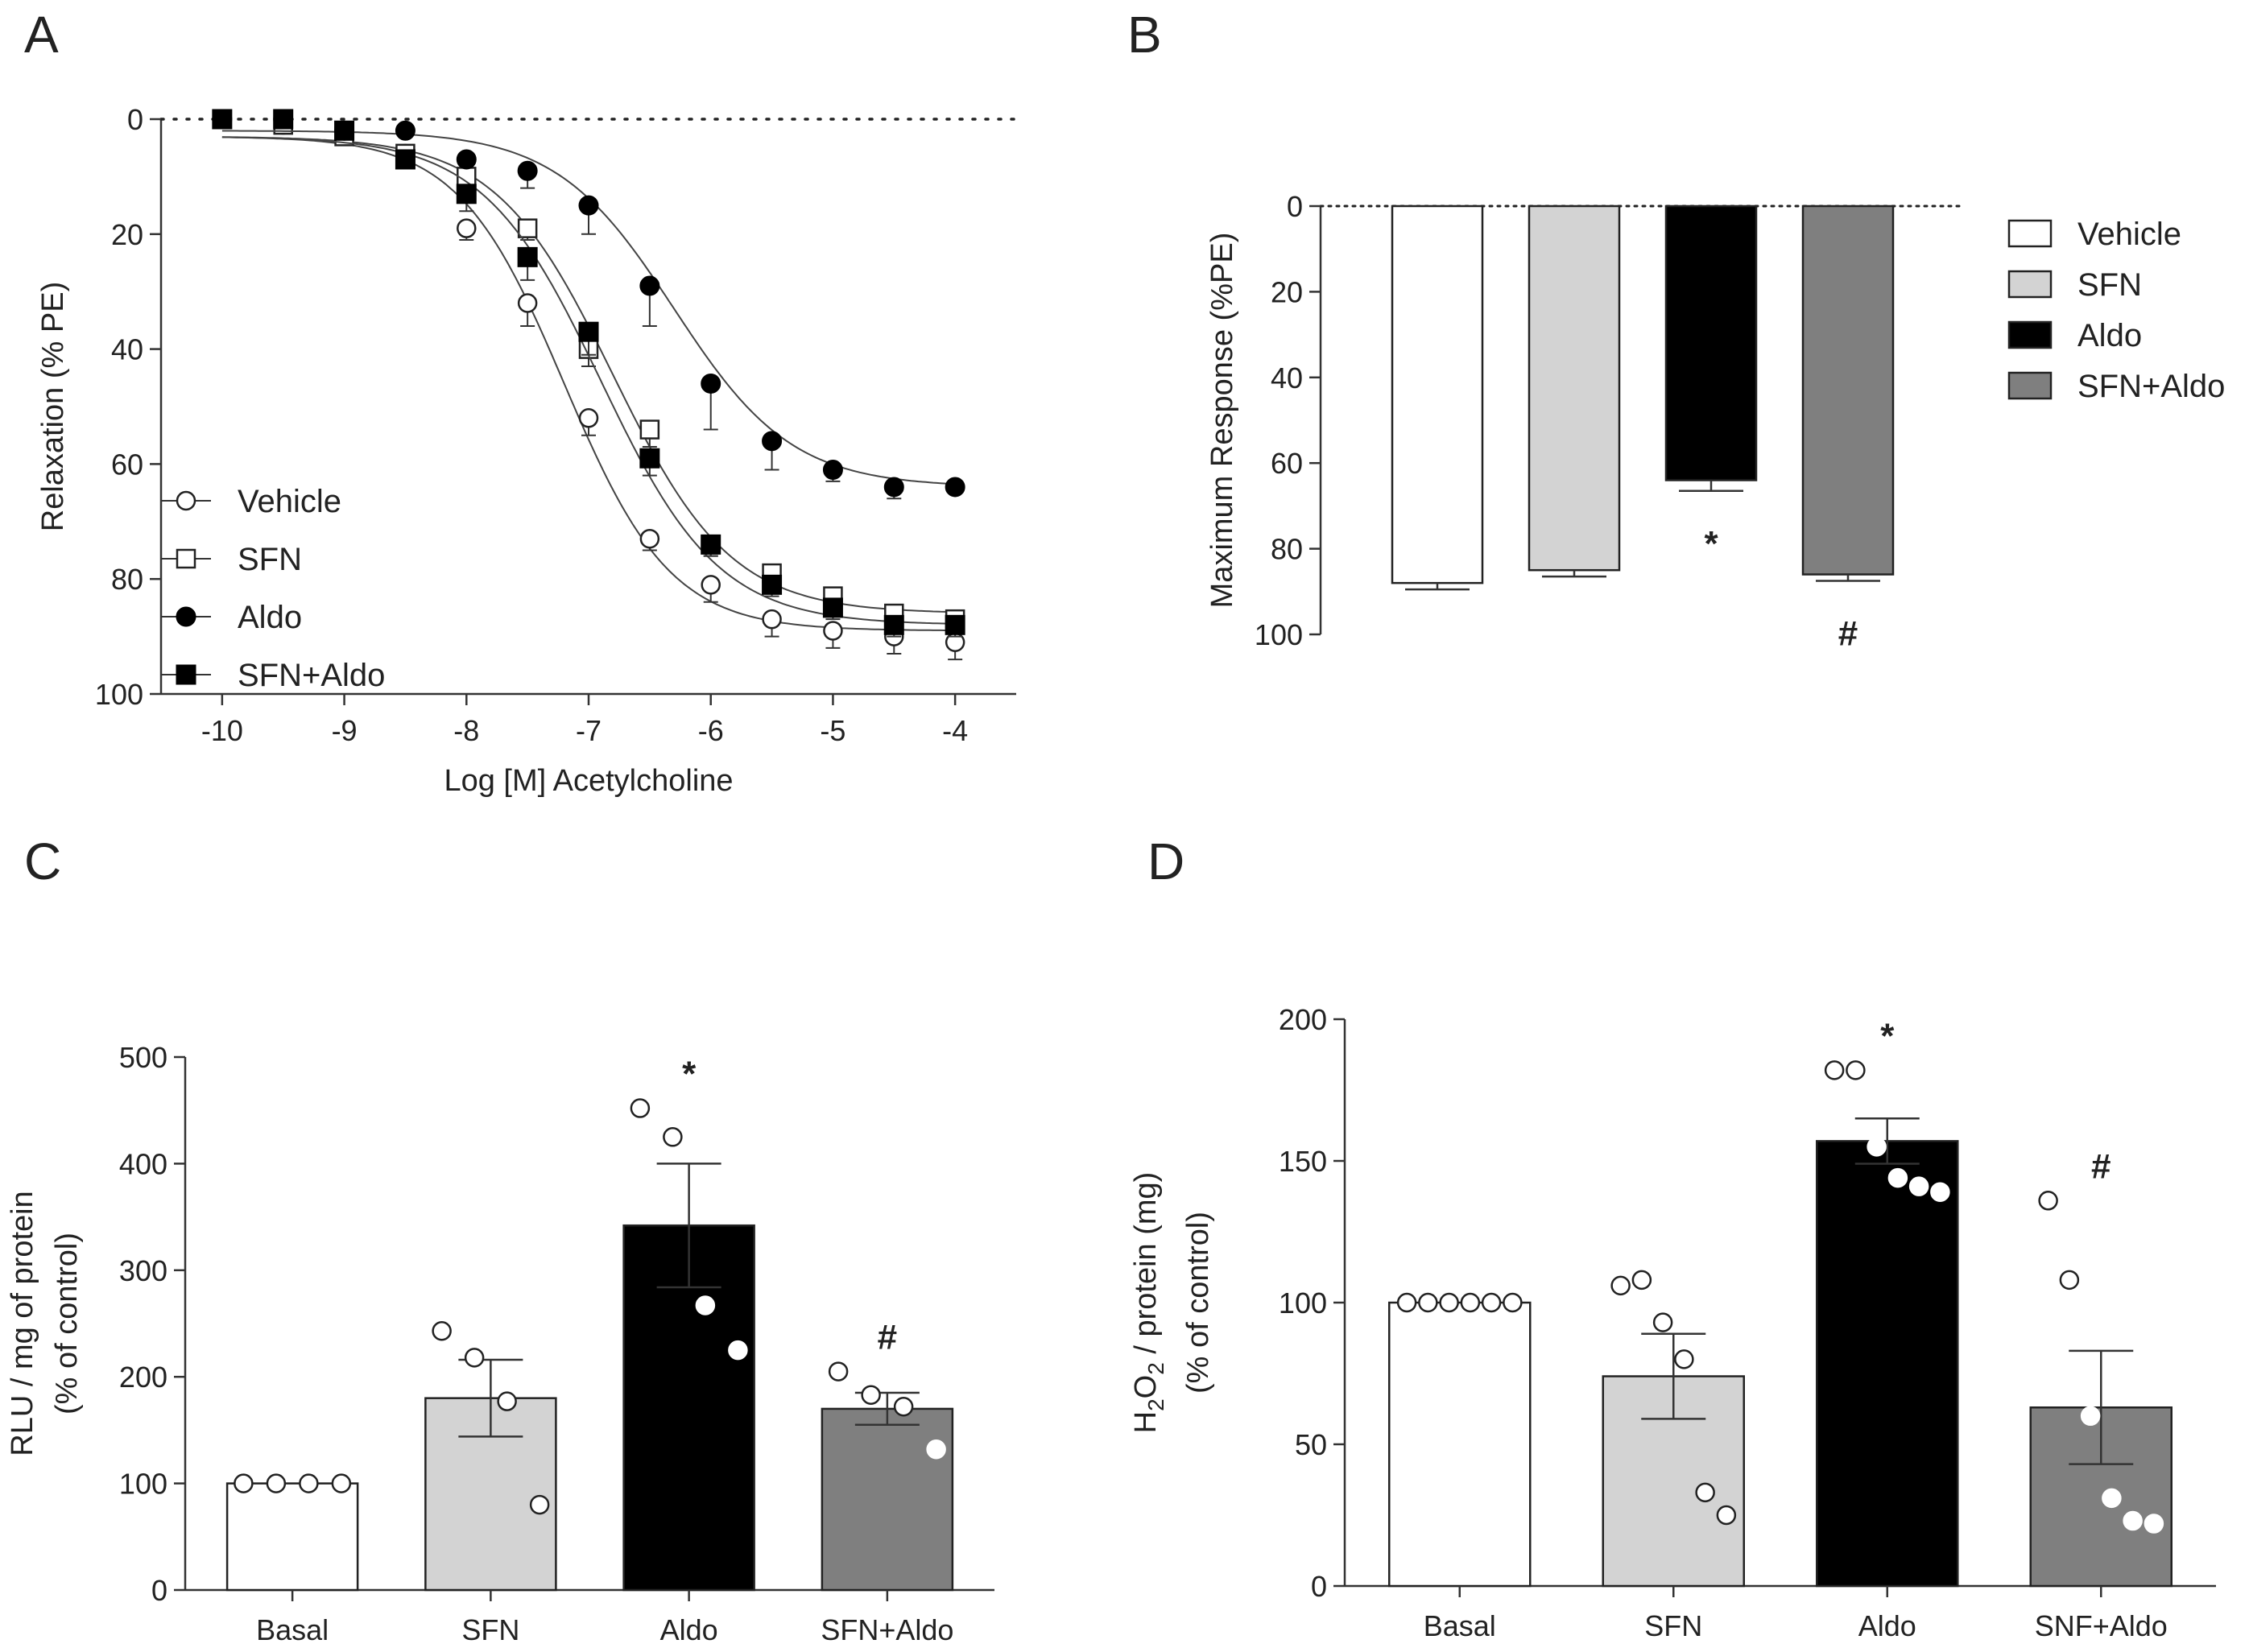 The height and width of the screenshot is (1652, 2249). What do you see at coordinates (955, 730) in the screenshot?
I see `x-tick-label: -4` at bounding box center [955, 730].